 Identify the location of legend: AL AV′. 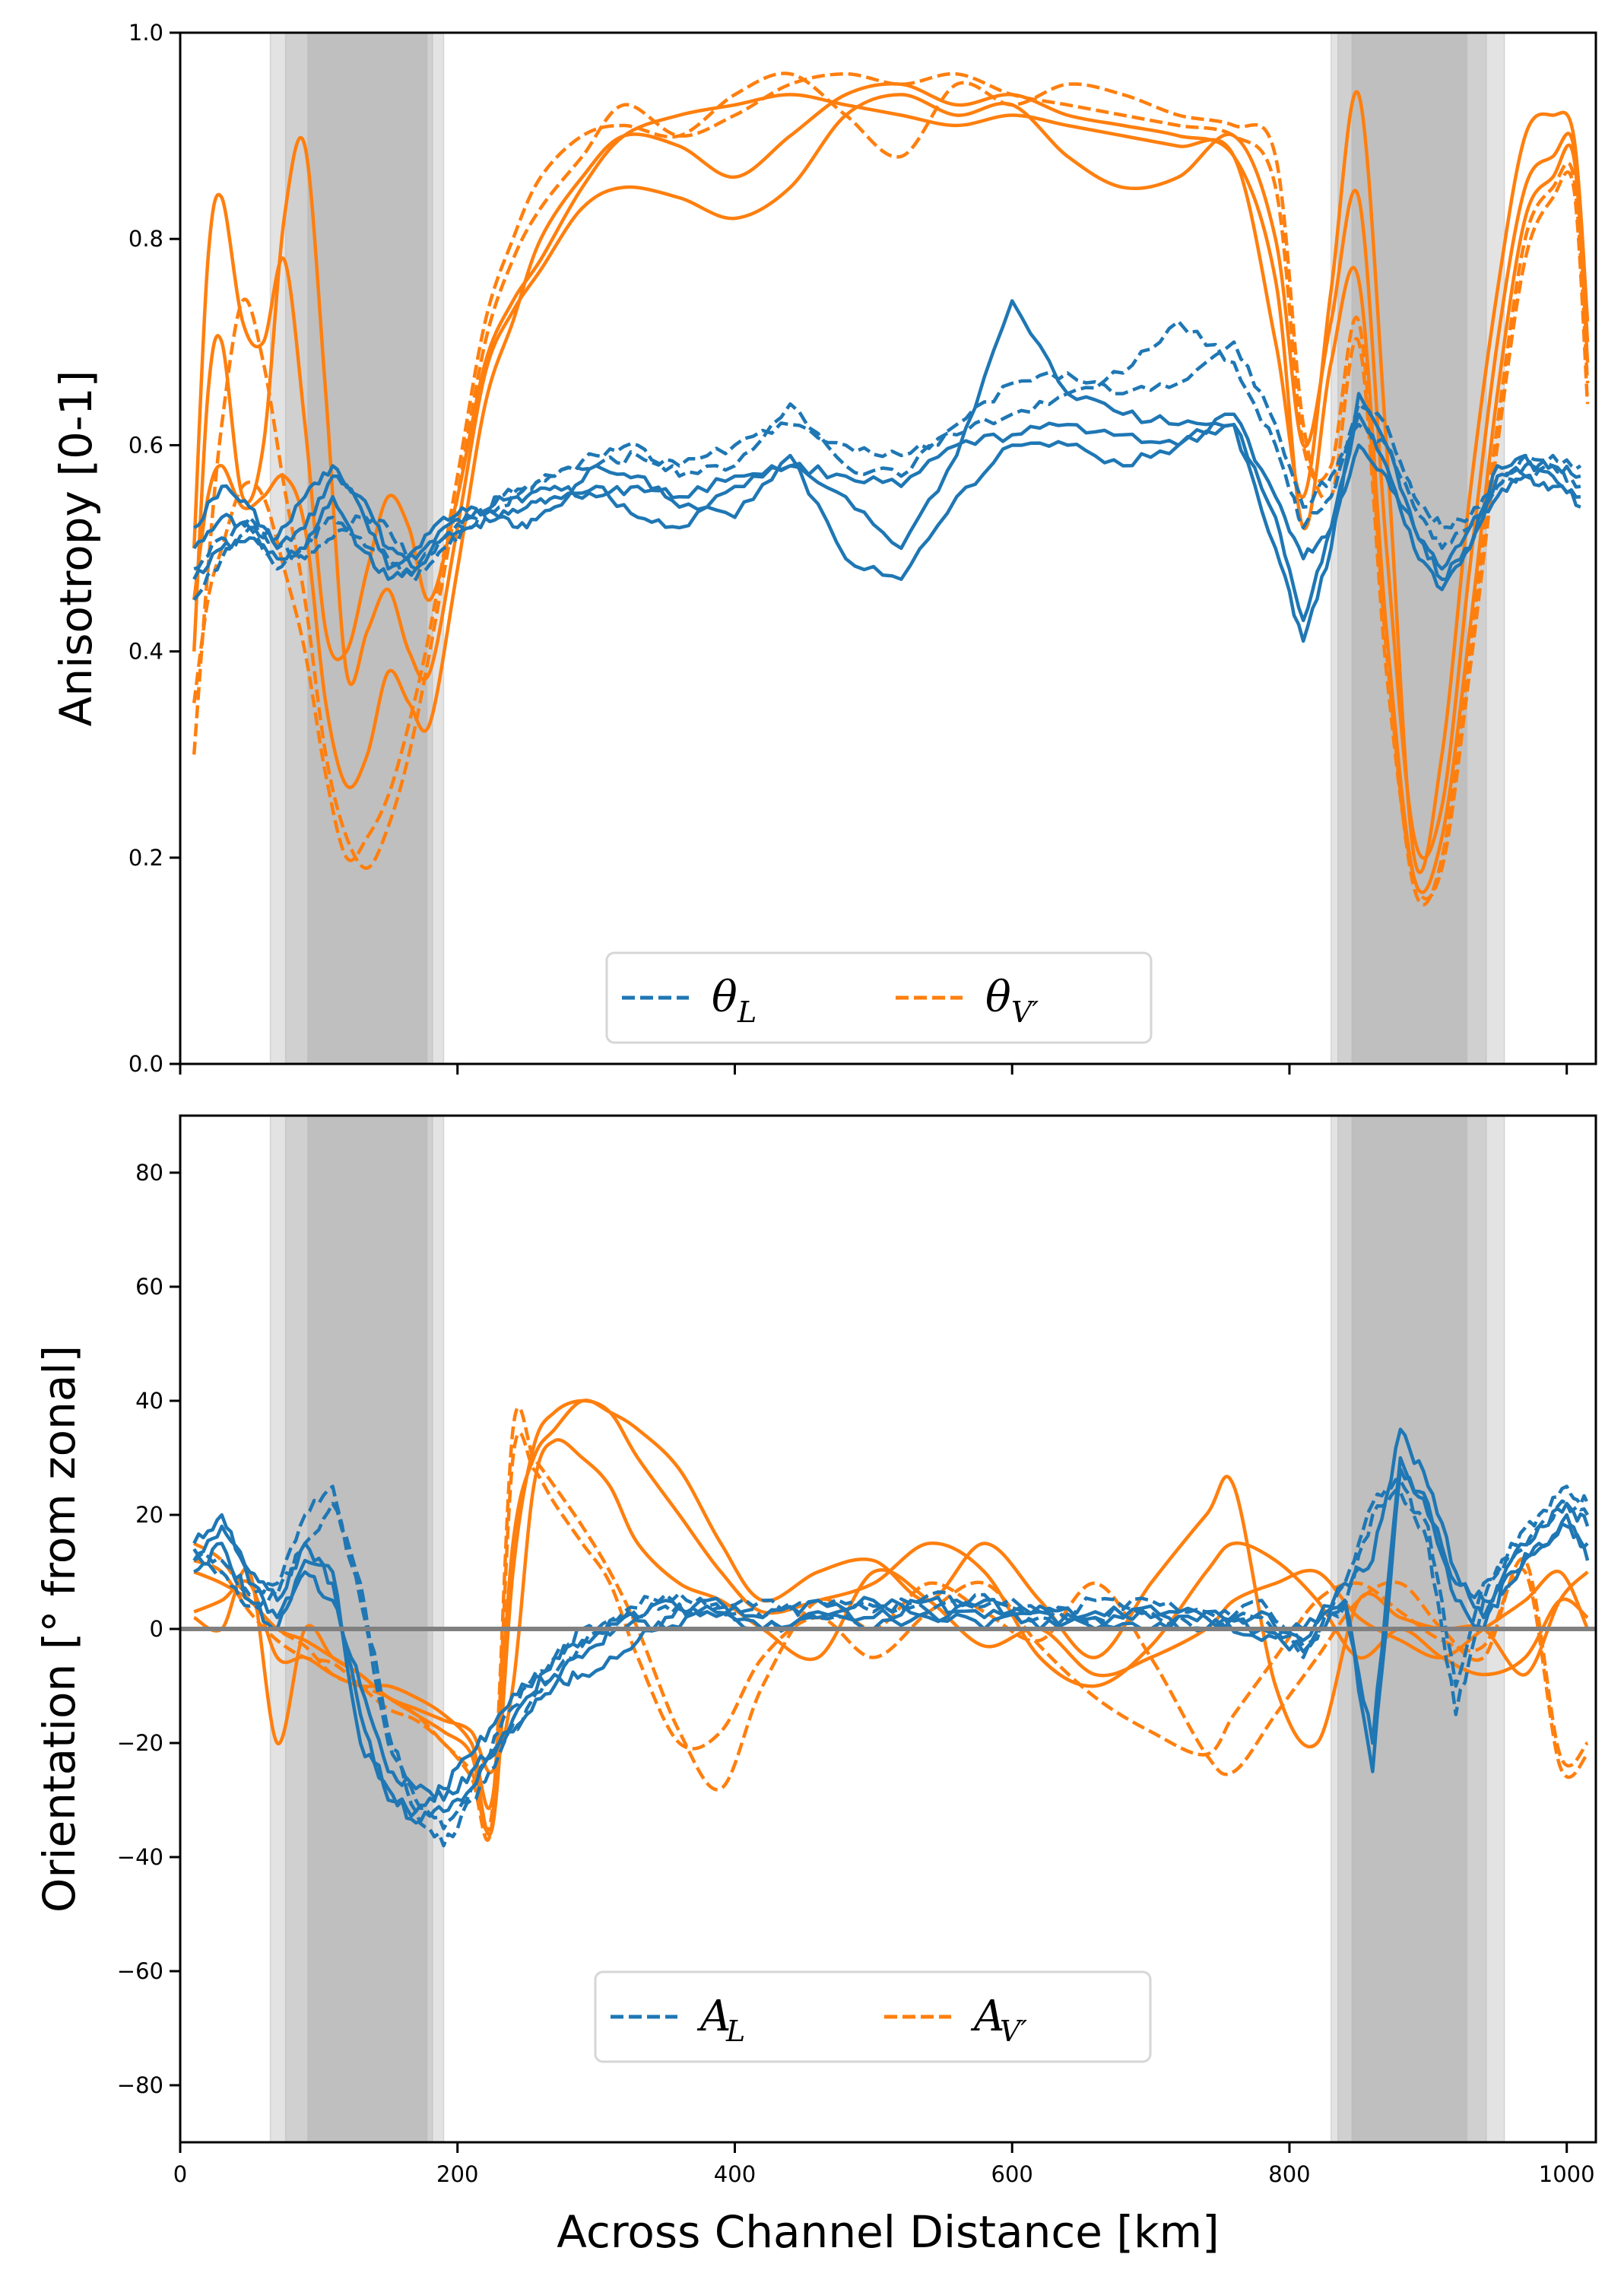
(873, 2017).